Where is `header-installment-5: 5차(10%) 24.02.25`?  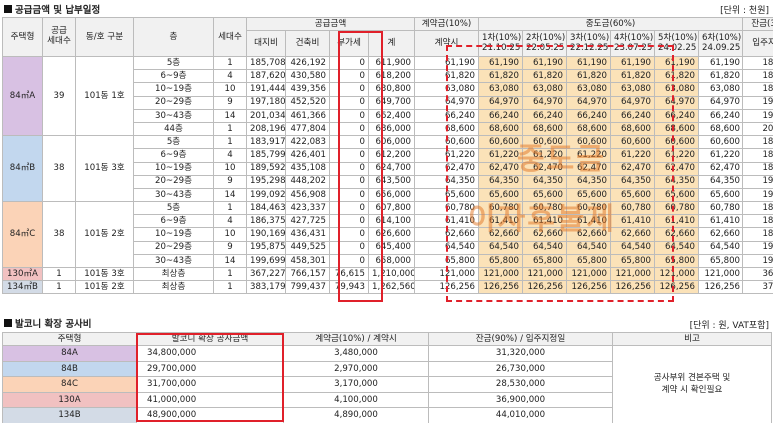
header-installment-5: 5차(10%) 24.02.25 is located at coordinates (677, 43).